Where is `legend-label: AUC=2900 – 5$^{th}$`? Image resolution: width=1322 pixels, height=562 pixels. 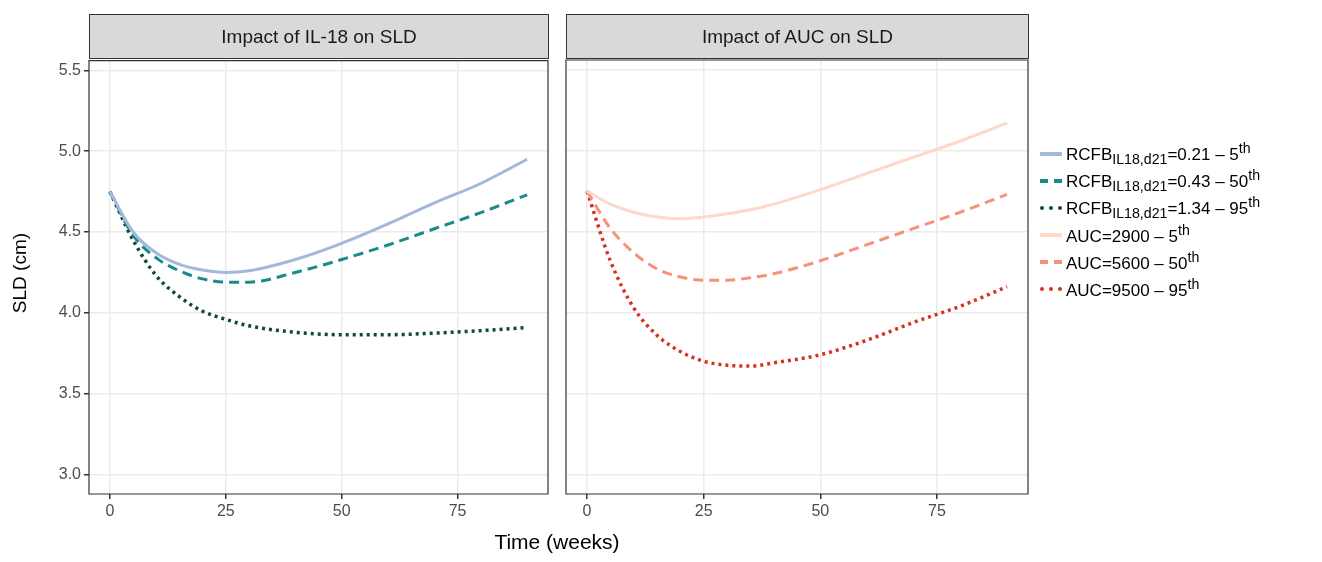 legend-label: AUC=2900 – 5$^{th}$ is located at coordinates (1128, 234).